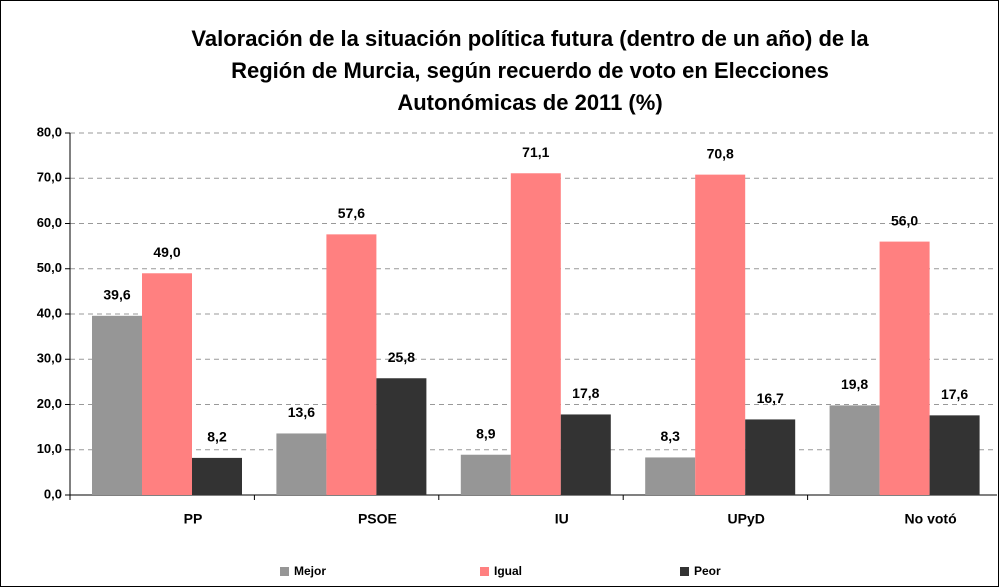  What do you see at coordinates (585, 393) in the screenshot?
I see `value-label: 17,8` at bounding box center [585, 393].